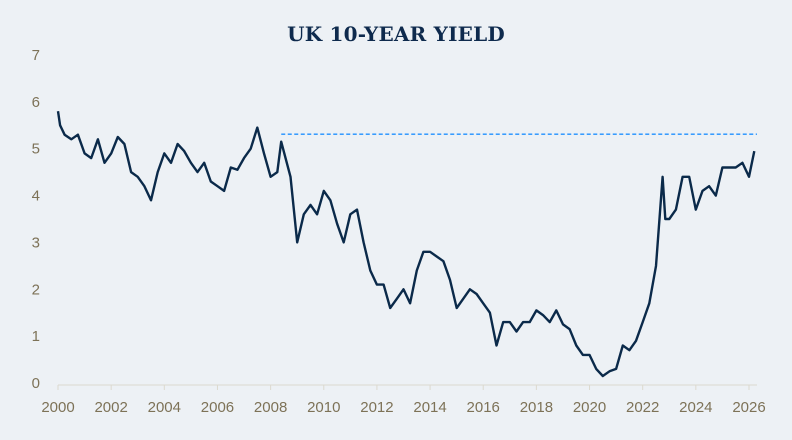 The width and height of the screenshot is (792, 440). I want to click on x-tick-label: 2018, so click(536, 407).